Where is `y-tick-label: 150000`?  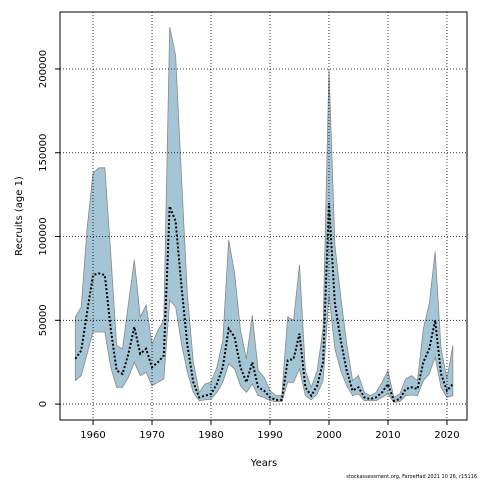 y-tick-label: 150000 is located at coordinates (43, 153).